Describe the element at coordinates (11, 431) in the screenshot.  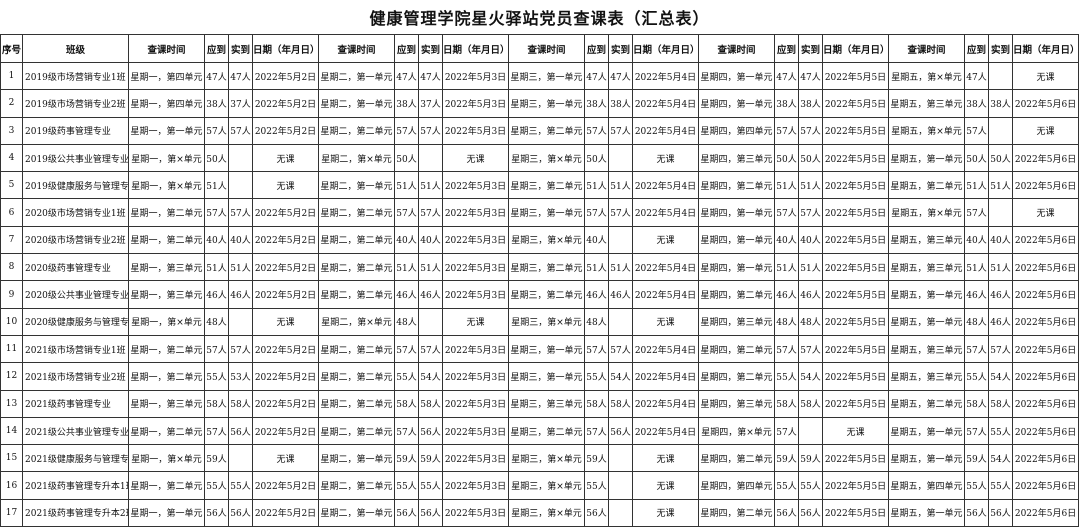
I see `cell: 14` at that location.